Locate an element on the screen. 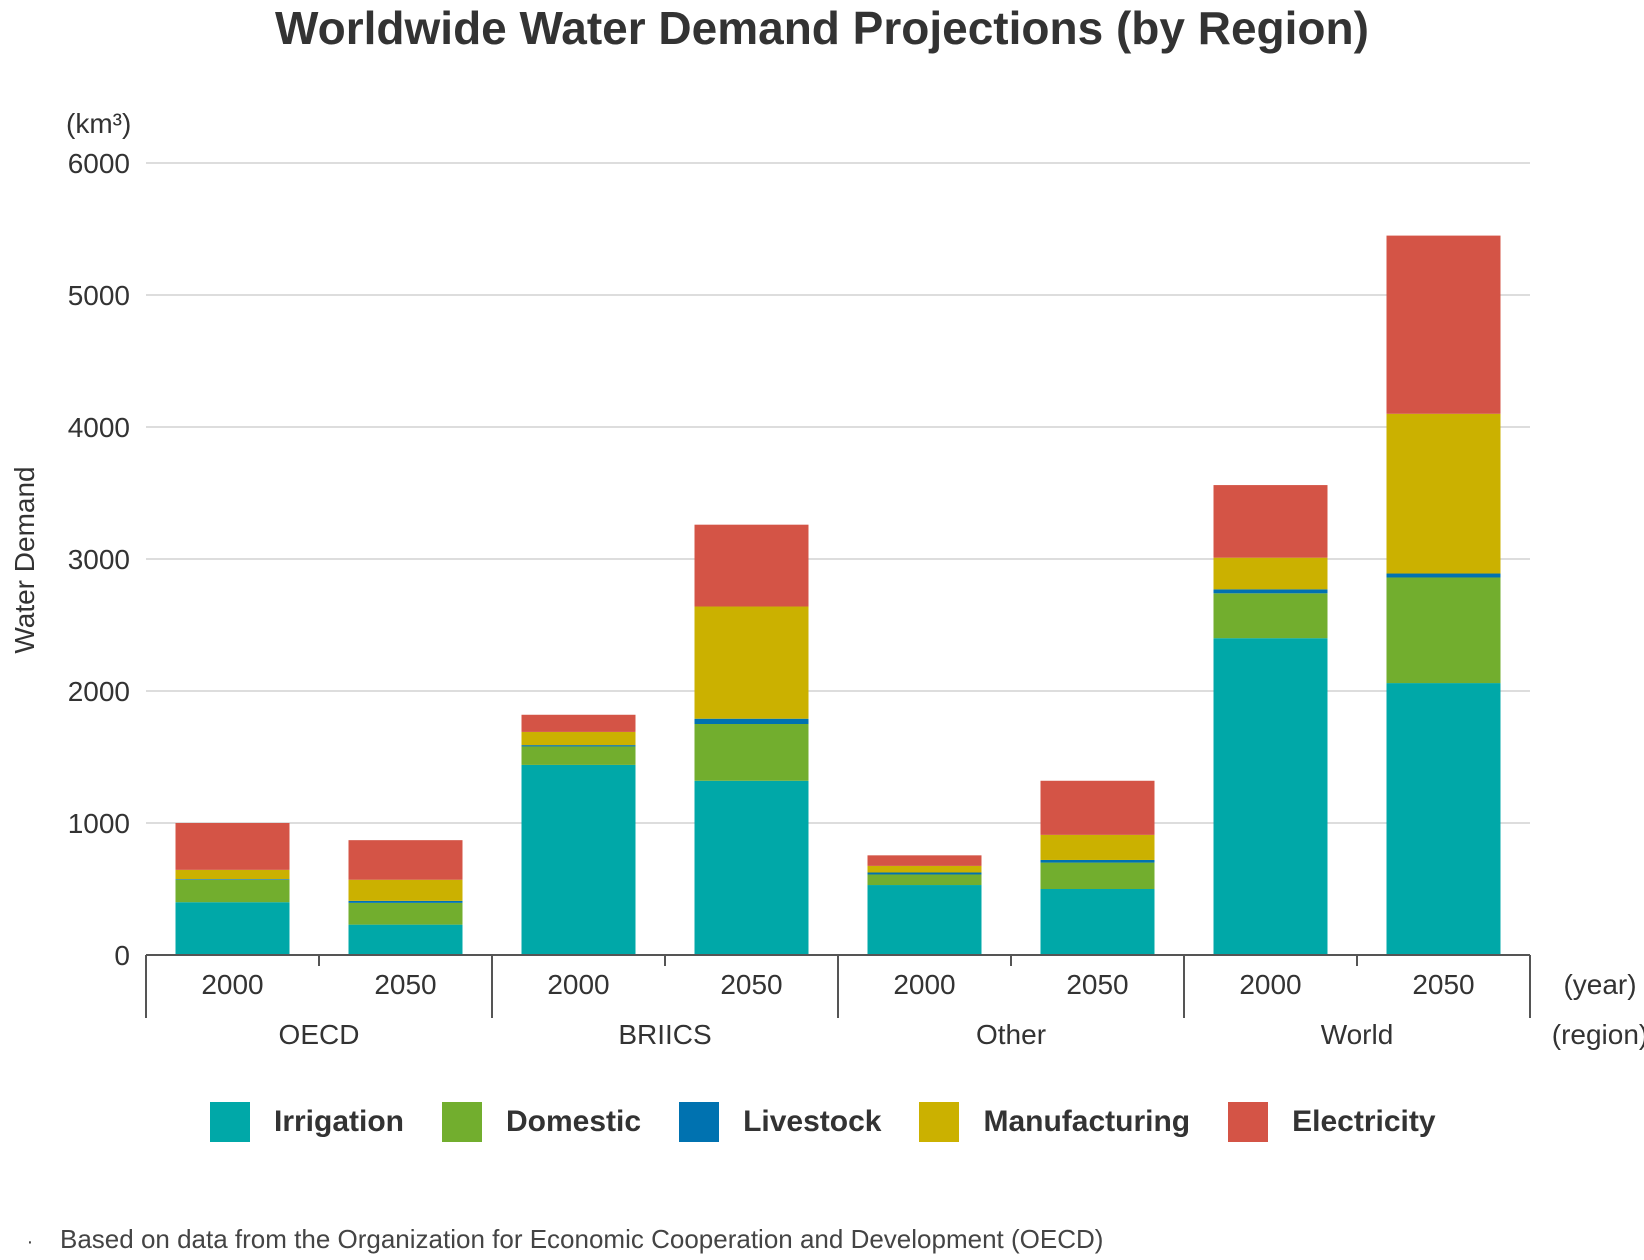 The width and height of the screenshot is (1644, 1260). y-tick-label: 4000 is located at coordinates (99, 427).